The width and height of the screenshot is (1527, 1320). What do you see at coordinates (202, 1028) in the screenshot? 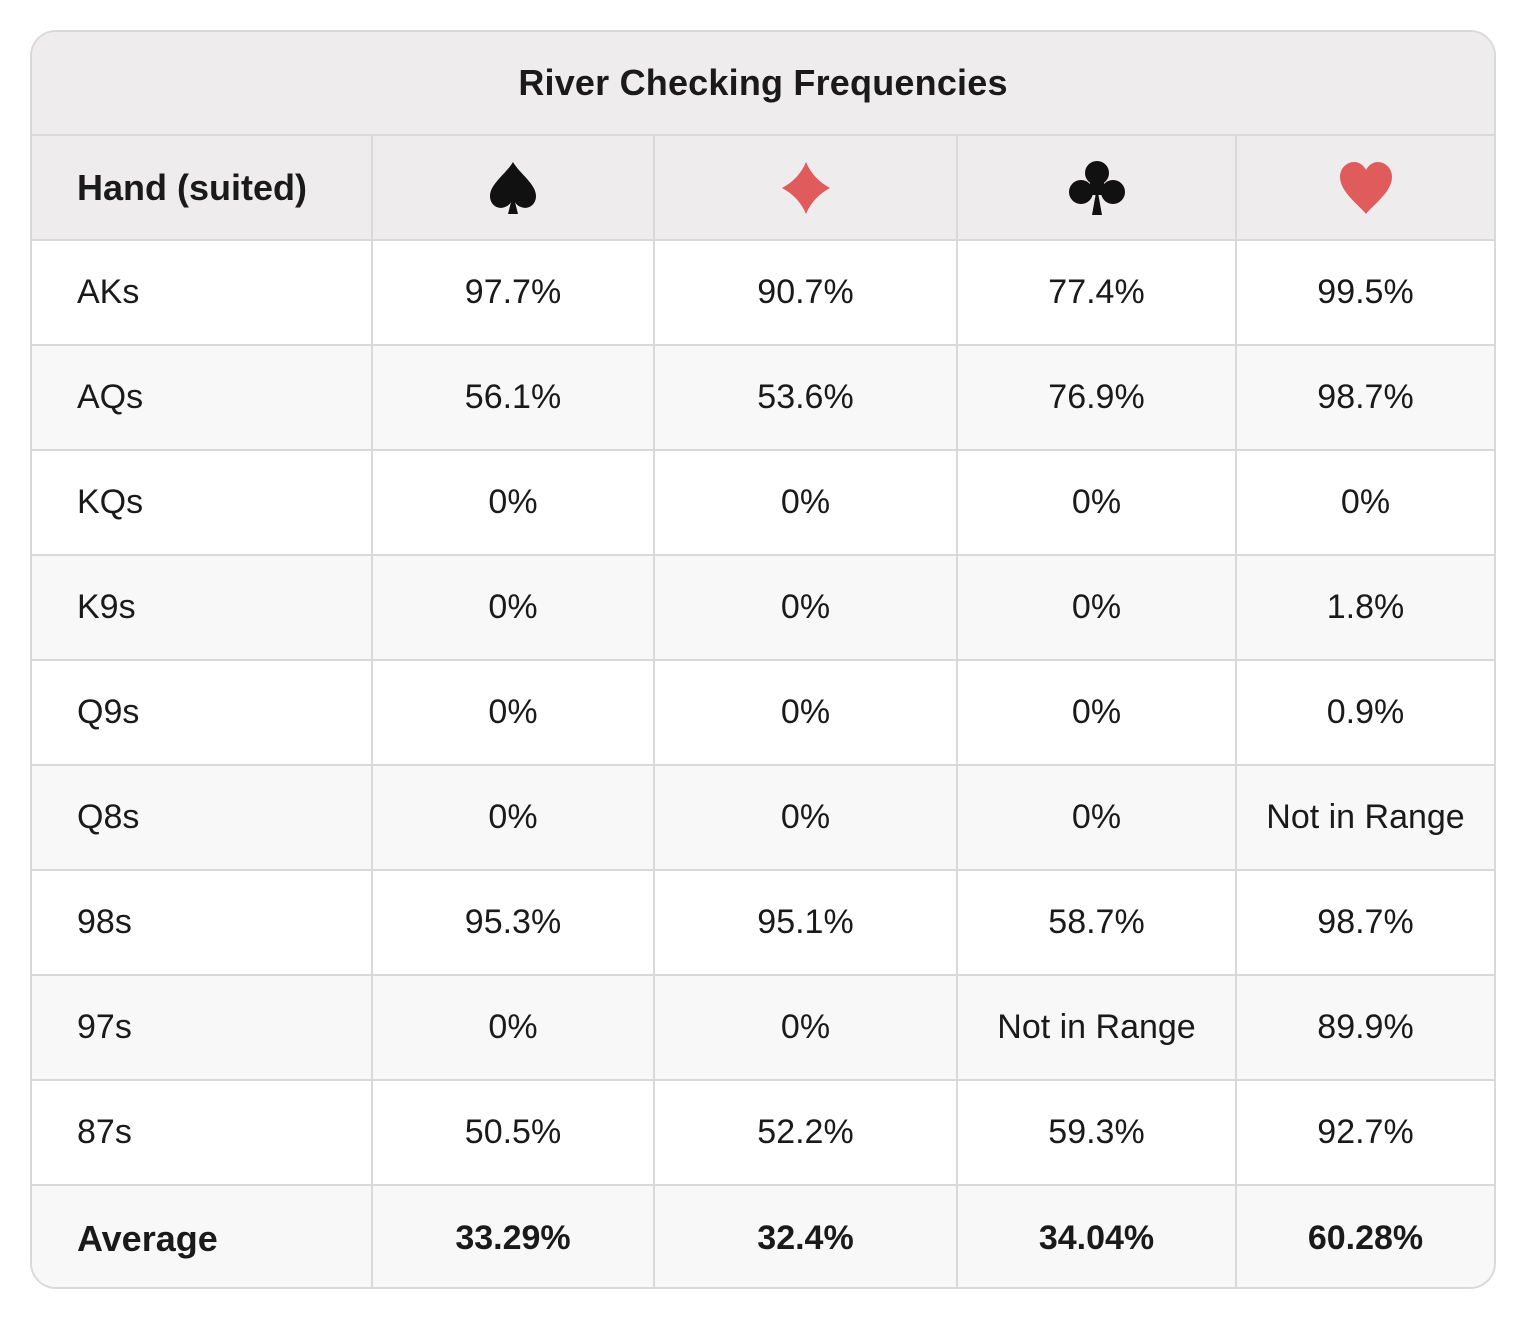
I see `hand-label: 97s` at bounding box center [202, 1028].